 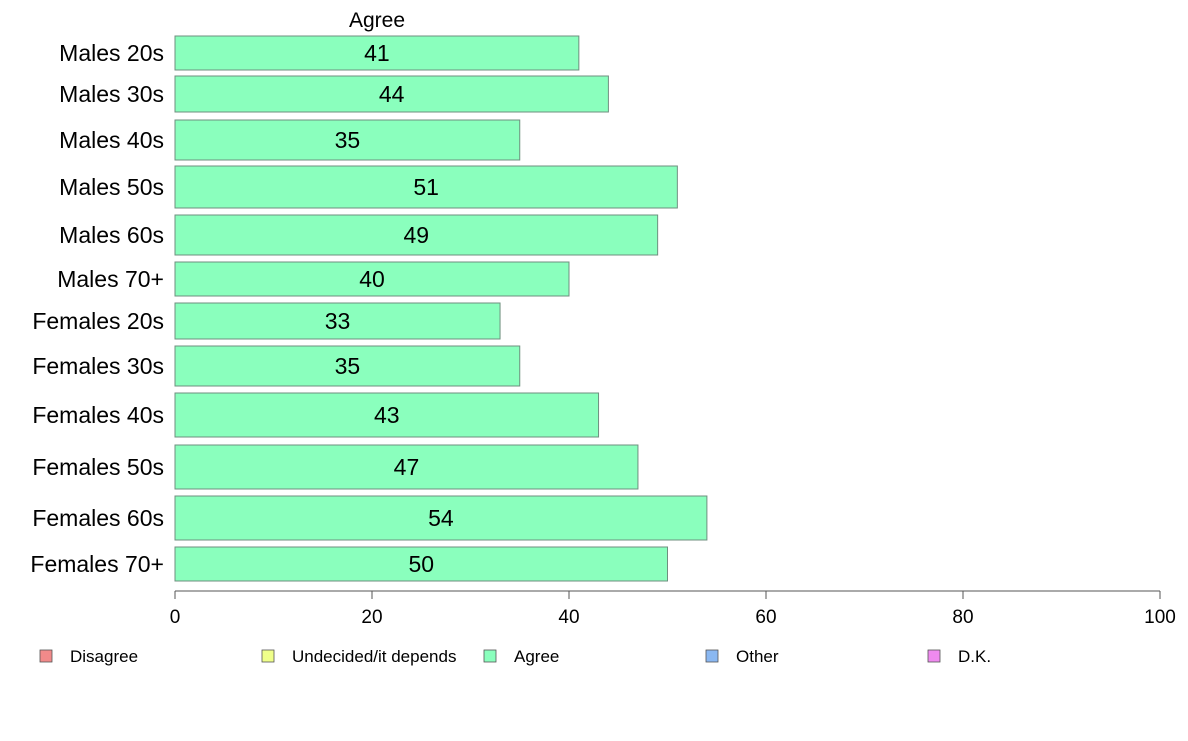 I want to click on legend-label: Agree, so click(x=536, y=656).